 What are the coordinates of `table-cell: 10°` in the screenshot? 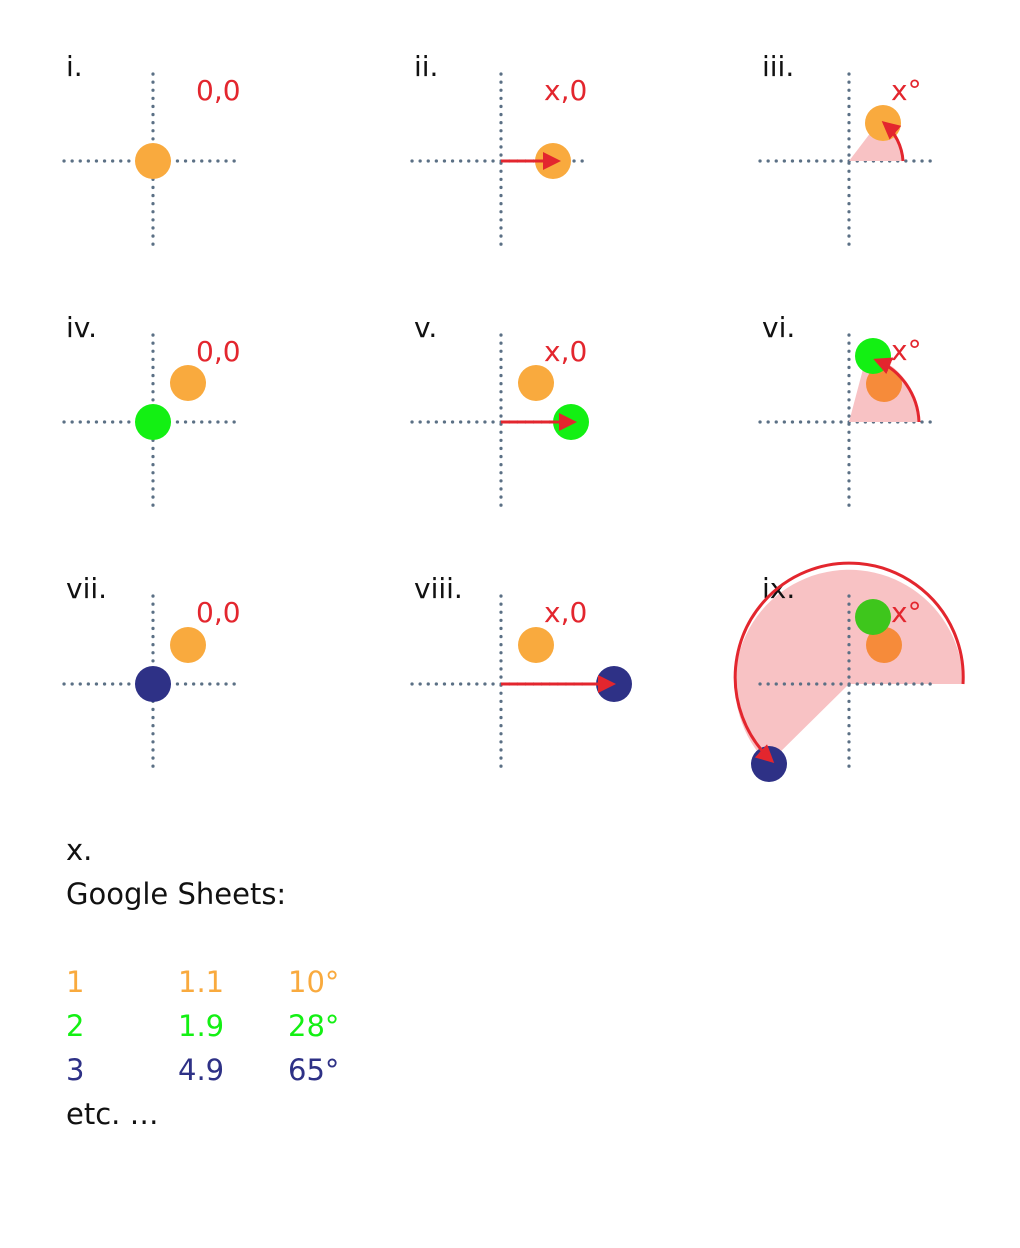 It's located at (314, 982).